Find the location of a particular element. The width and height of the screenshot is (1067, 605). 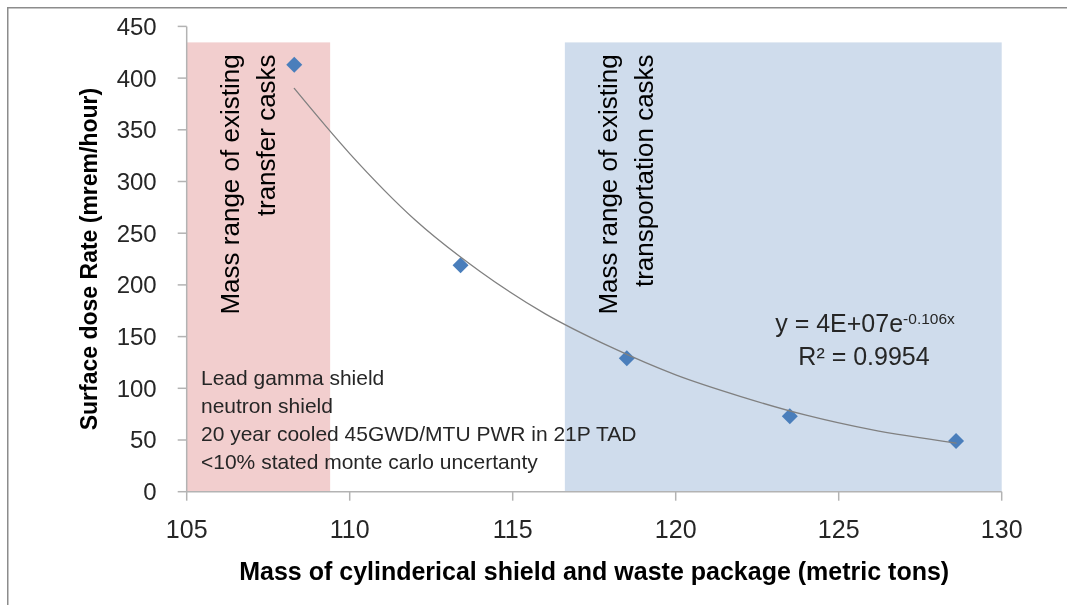

y-tick-label: 50 is located at coordinates (143, 440).